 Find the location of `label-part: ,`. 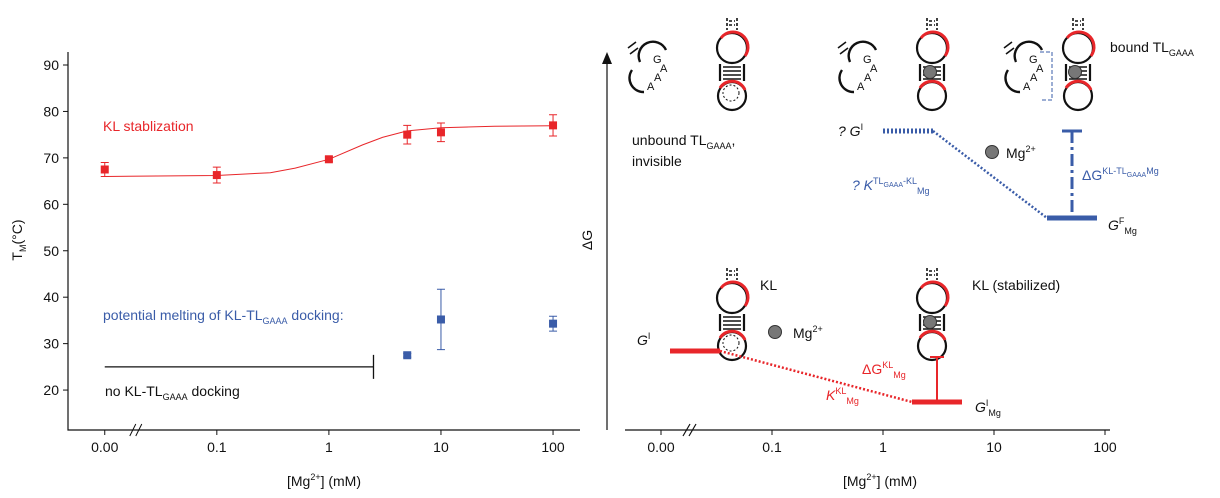

label-part: , is located at coordinates (734, 140).